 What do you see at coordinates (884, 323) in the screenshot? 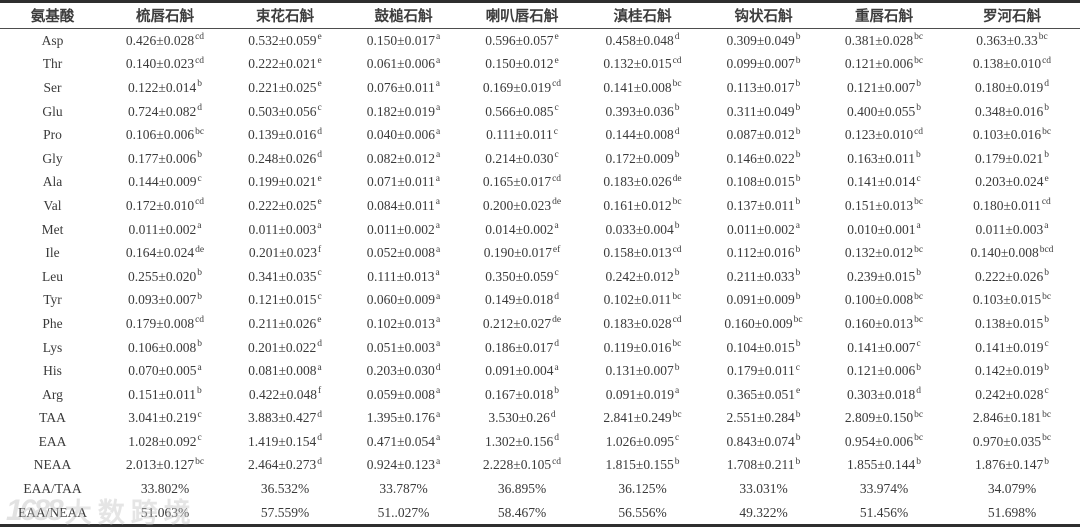
I see `value-cell: 0.160±0.013bc` at bounding box center [884, 323].